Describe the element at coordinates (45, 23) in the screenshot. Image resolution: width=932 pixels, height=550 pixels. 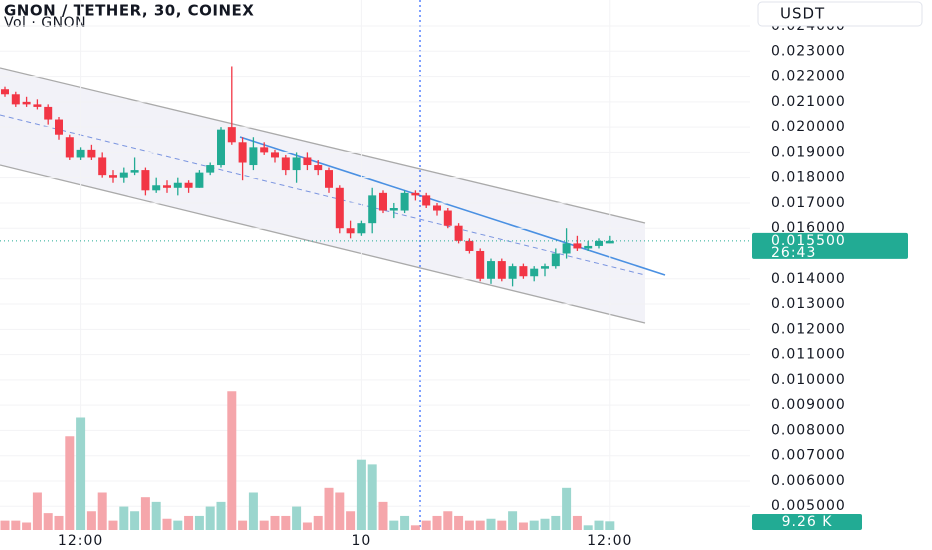
I see `volume-title: Vol · GNON` at that location.